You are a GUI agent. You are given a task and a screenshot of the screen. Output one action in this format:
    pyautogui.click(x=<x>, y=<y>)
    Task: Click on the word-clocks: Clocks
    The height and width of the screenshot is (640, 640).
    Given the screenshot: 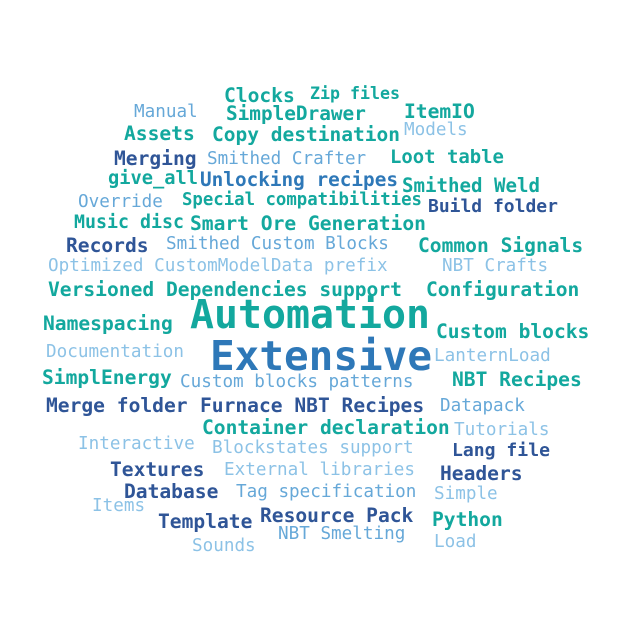 What is the action you would take?
    pyautogui.click(x=259, y=95)
    